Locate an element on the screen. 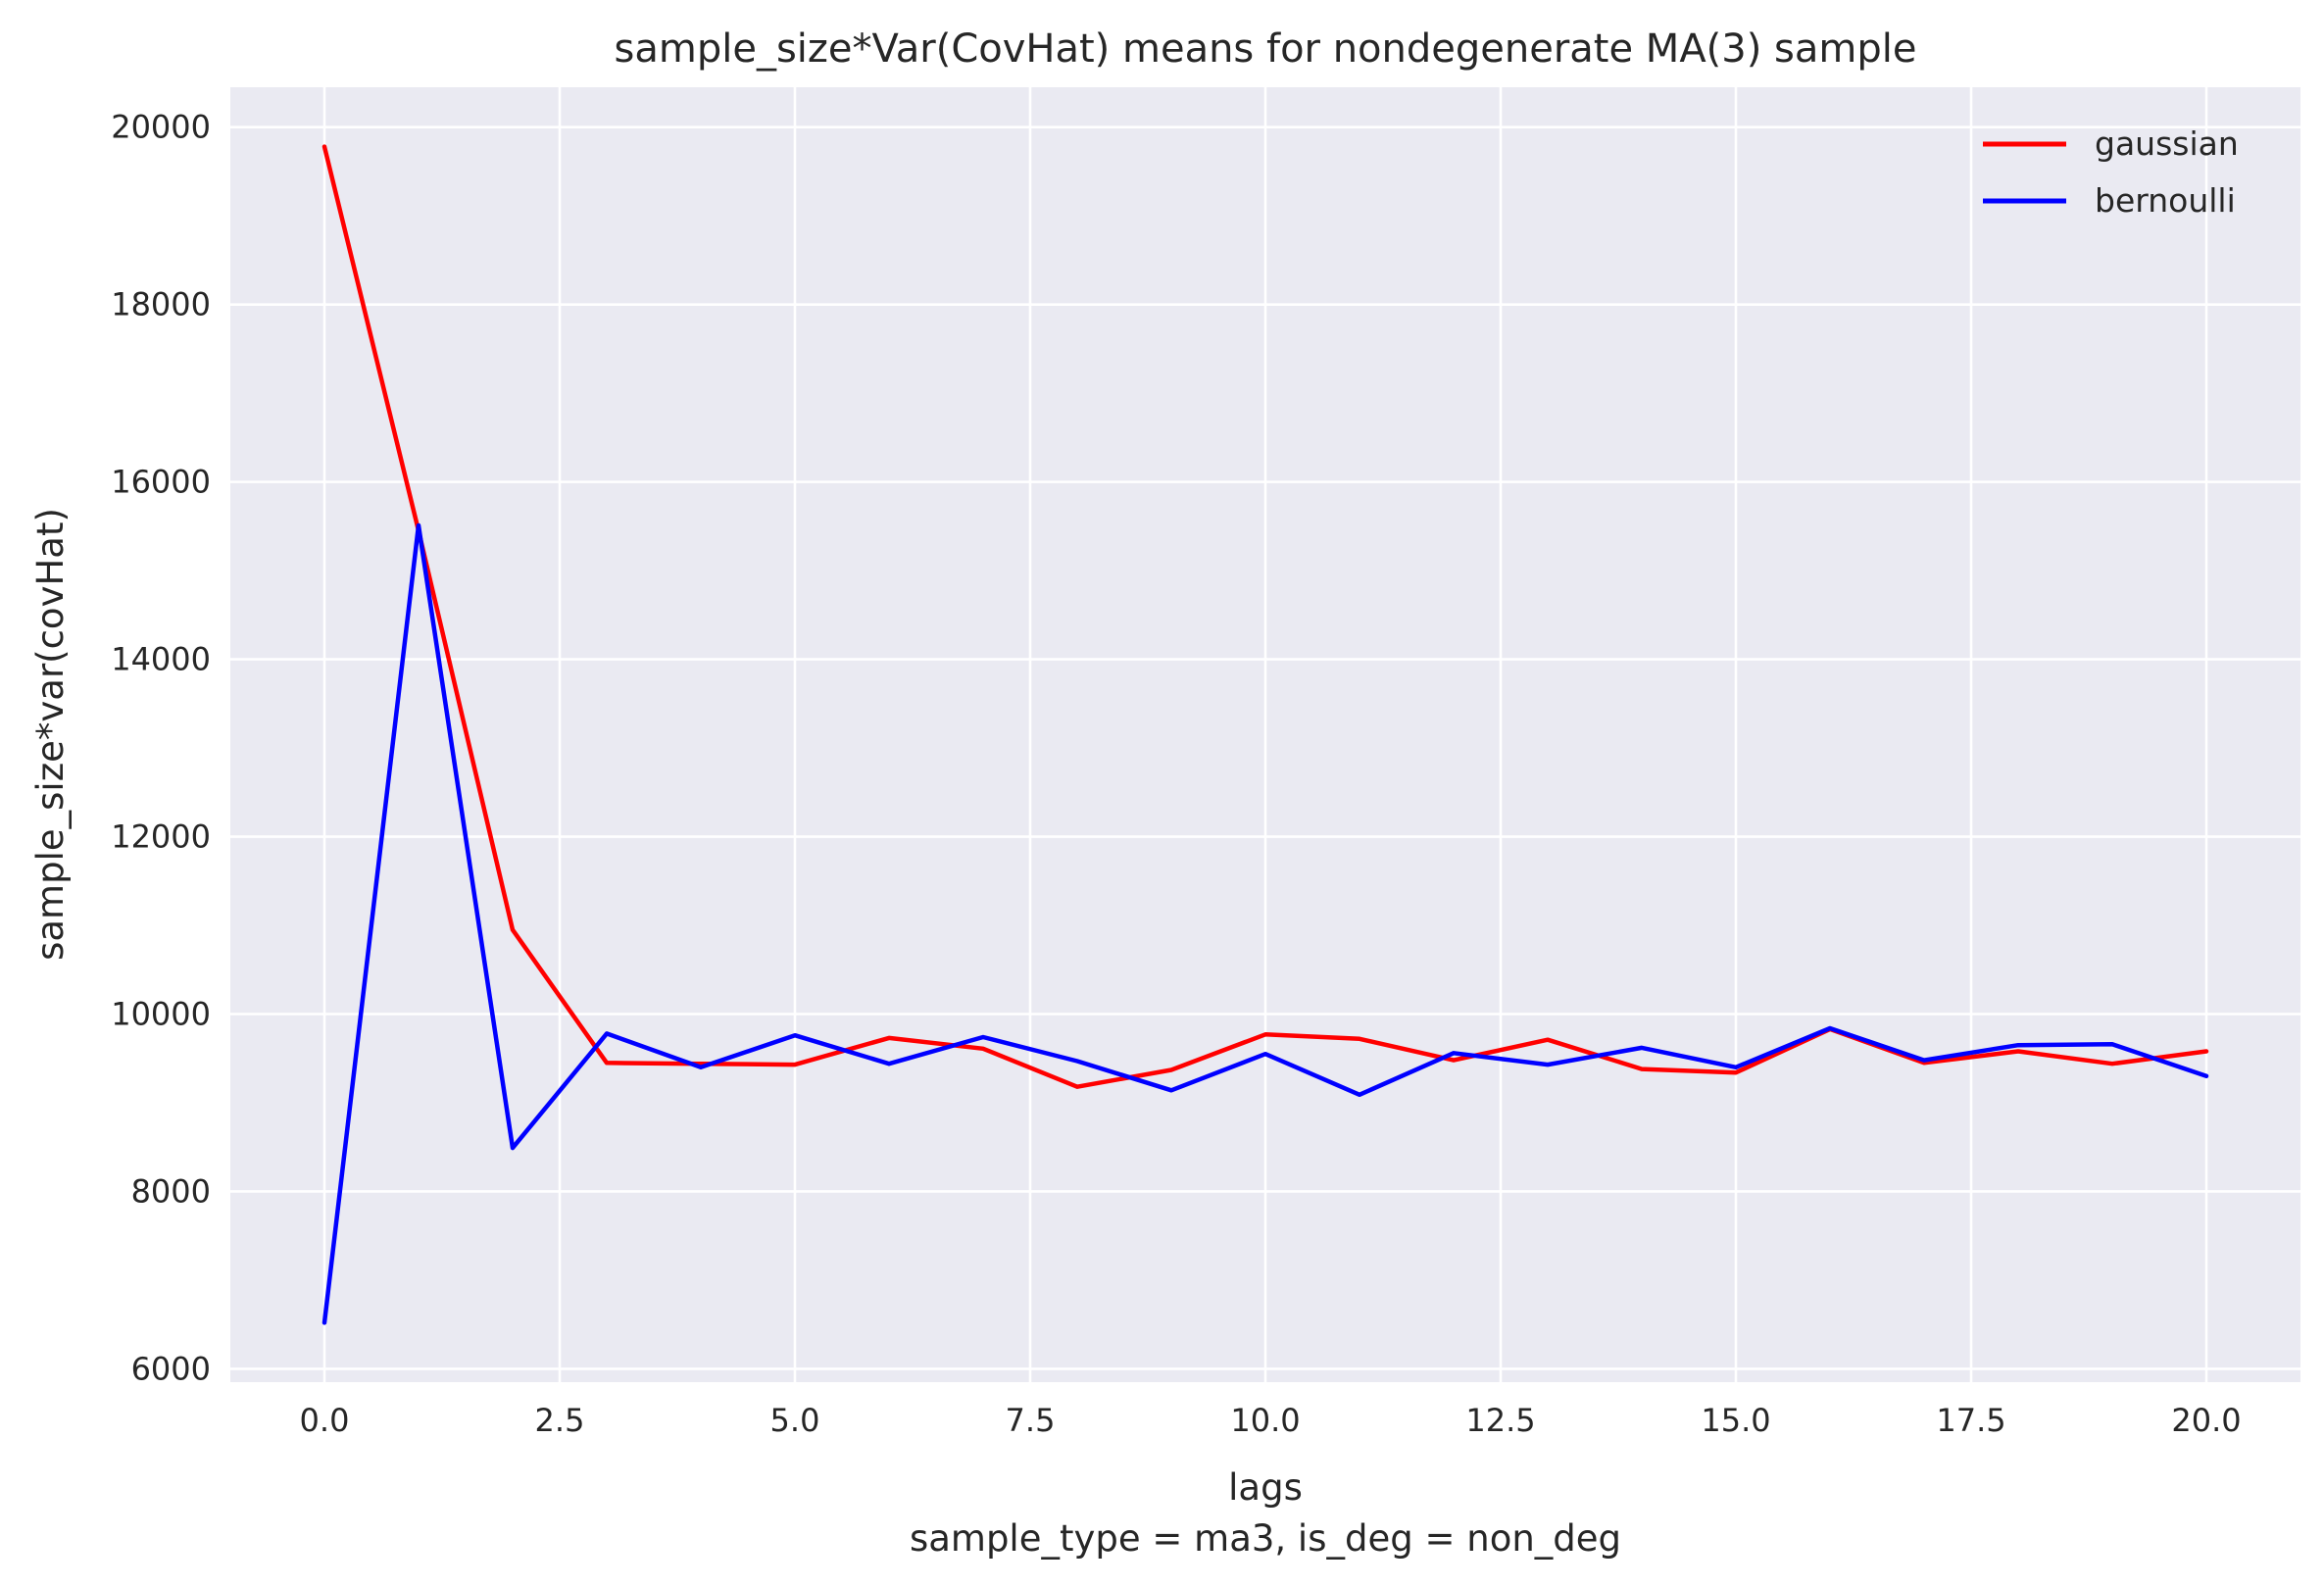 Image resolution: width=2324 pixels, height=1587 pixels. legend-label-bernoulli: bernoulli is located at coordinates (2165, 200).